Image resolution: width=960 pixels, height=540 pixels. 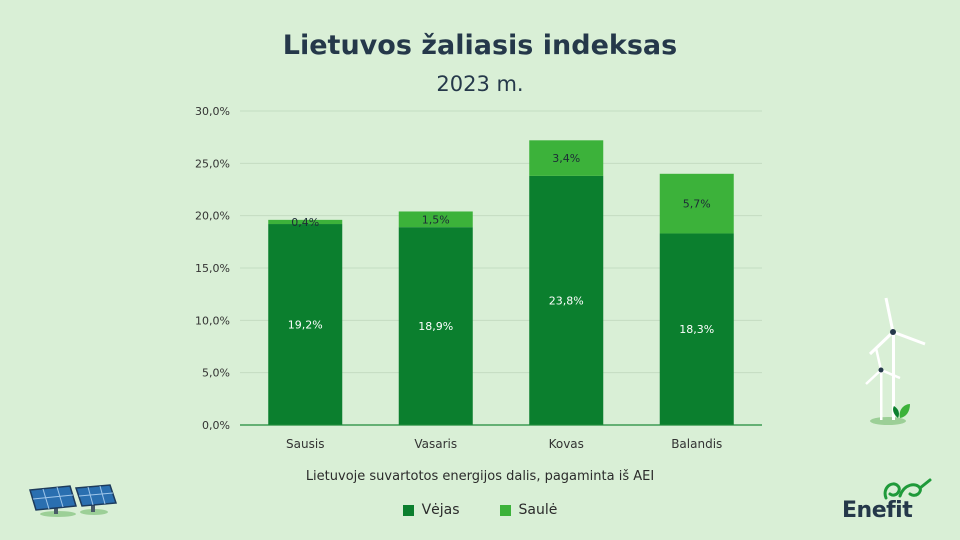 What do you see at coordinates (480, 510) in the screenshot?
I see `legend: Vėjas Saulė` at bounding box center [480, 510].